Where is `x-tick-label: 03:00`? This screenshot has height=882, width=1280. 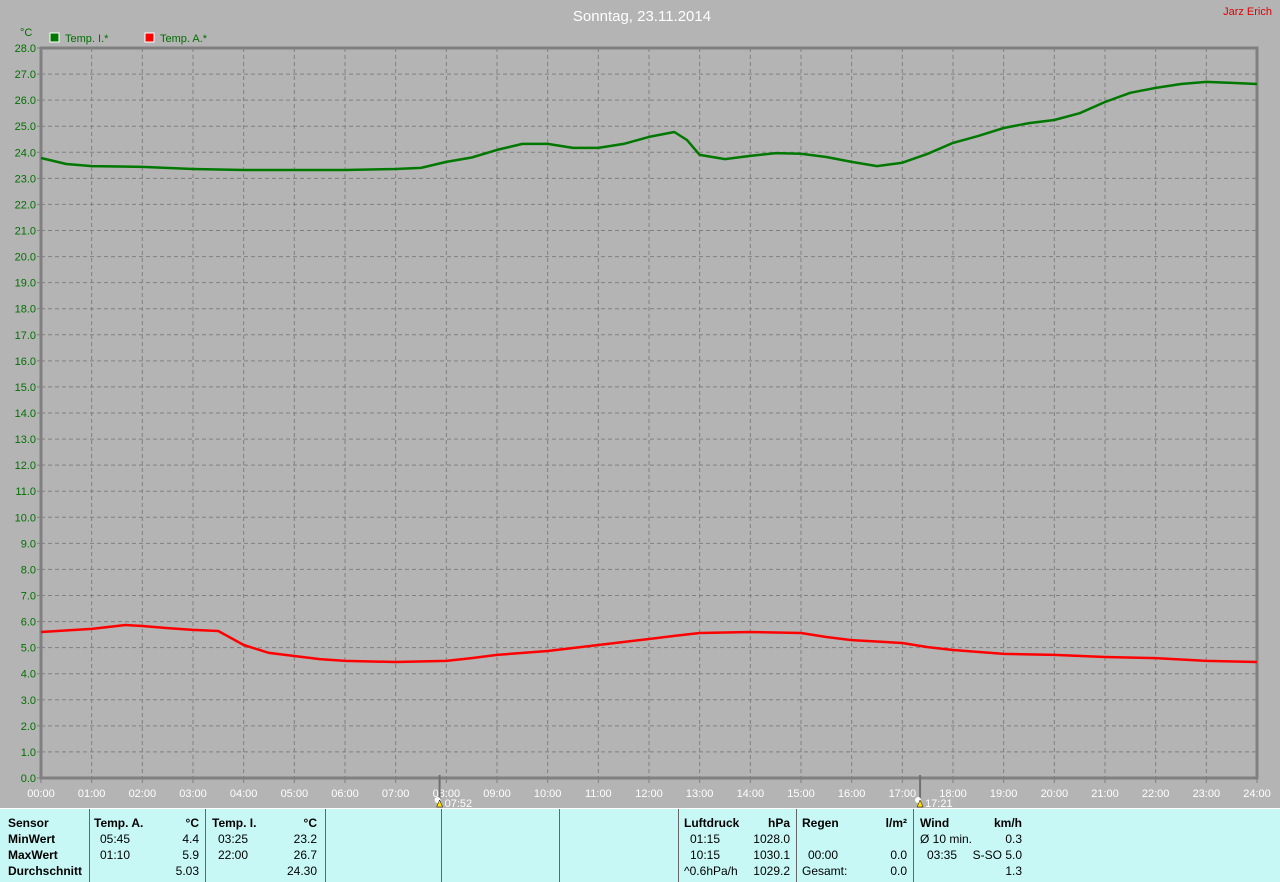 x-tick-label: 03:00 is located at coordinates (193, 794).